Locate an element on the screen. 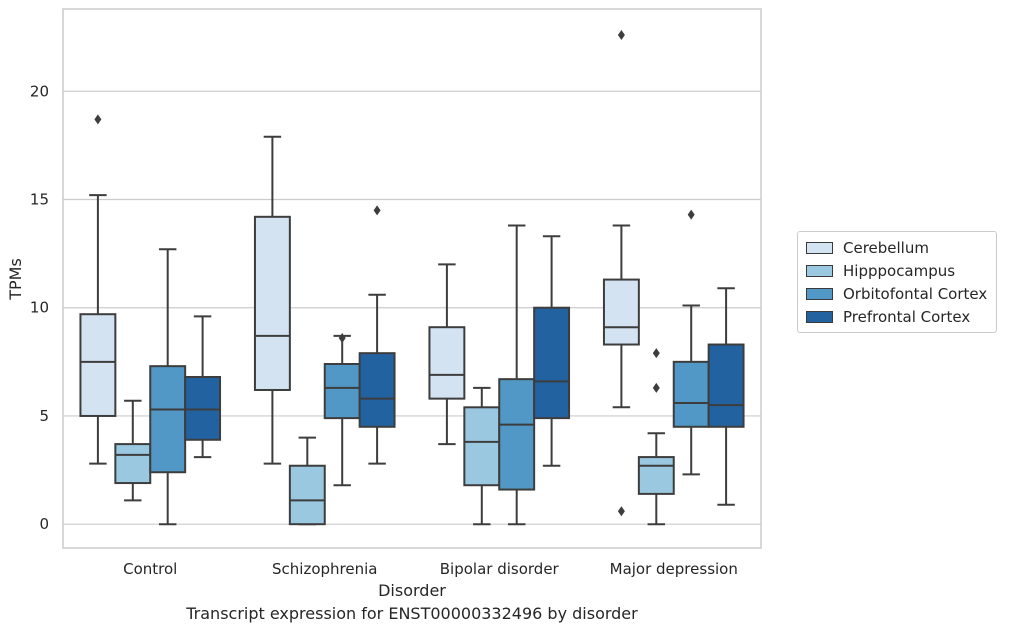  y-tick-label: 5 is located at coordinates (44, 416).